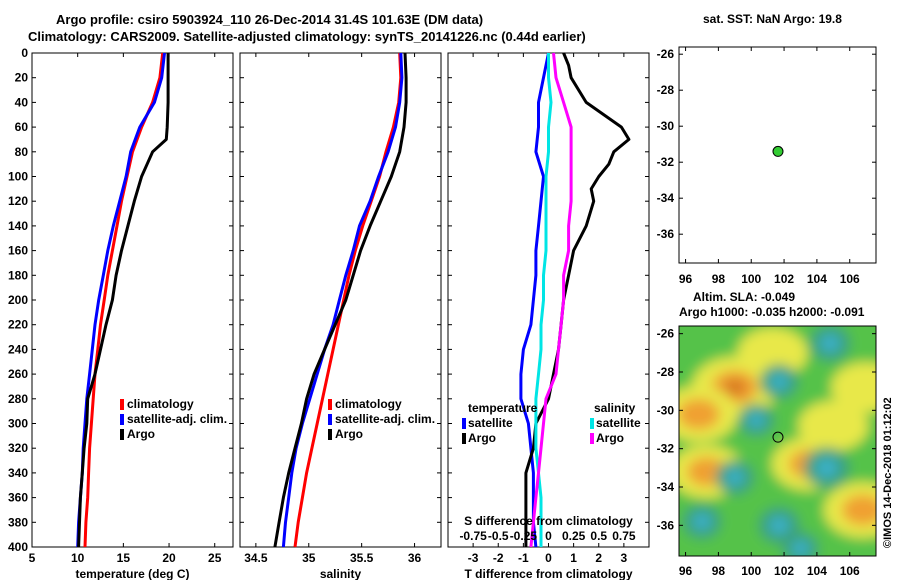 This screenshot has height=580, width=900. I want to click on depth-tick-label: 40, so click(22, 102).